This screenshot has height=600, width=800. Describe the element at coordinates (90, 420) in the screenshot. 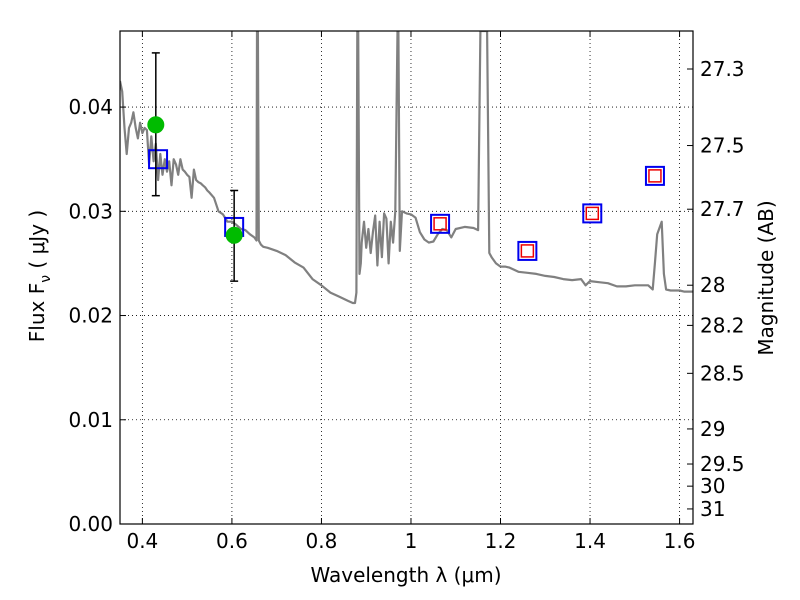

I see `y-tick-label: 0.01` at that location.